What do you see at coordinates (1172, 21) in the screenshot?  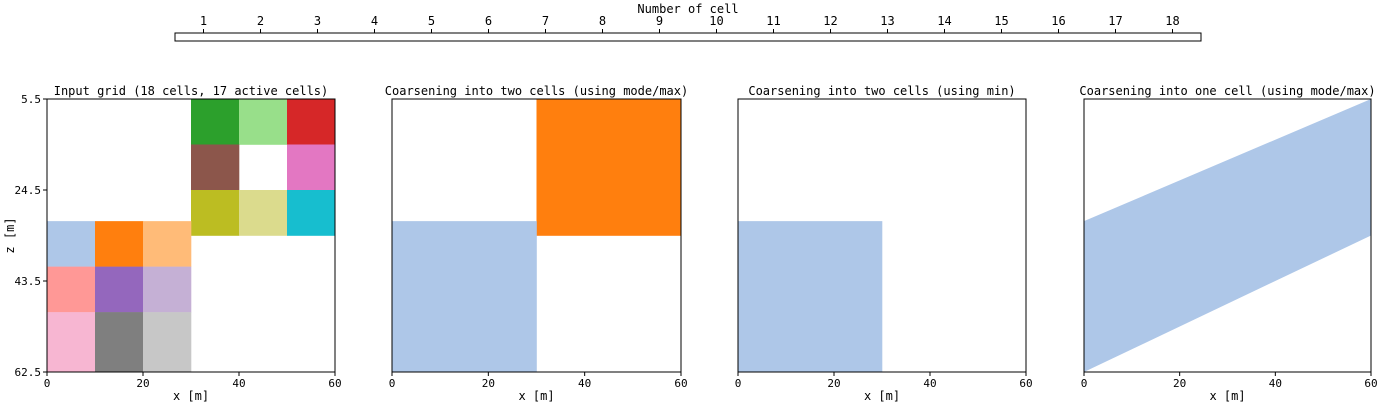 I see `colorbar-tick-label: 18` at bounding box center [1172, 21].